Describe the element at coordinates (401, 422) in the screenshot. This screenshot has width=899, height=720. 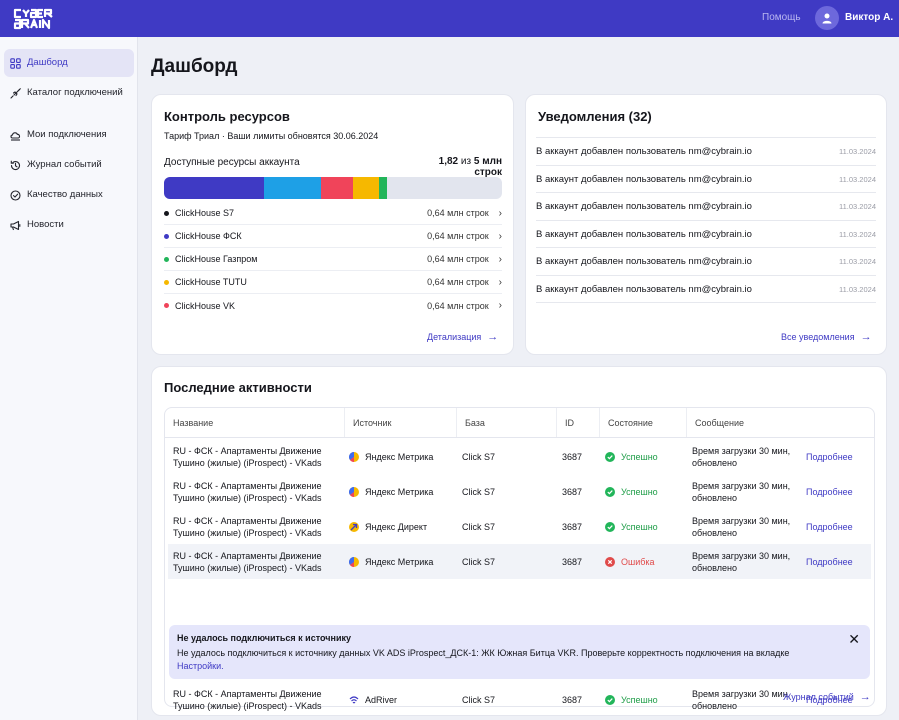
I see `column-header-source: Источник` at that location.